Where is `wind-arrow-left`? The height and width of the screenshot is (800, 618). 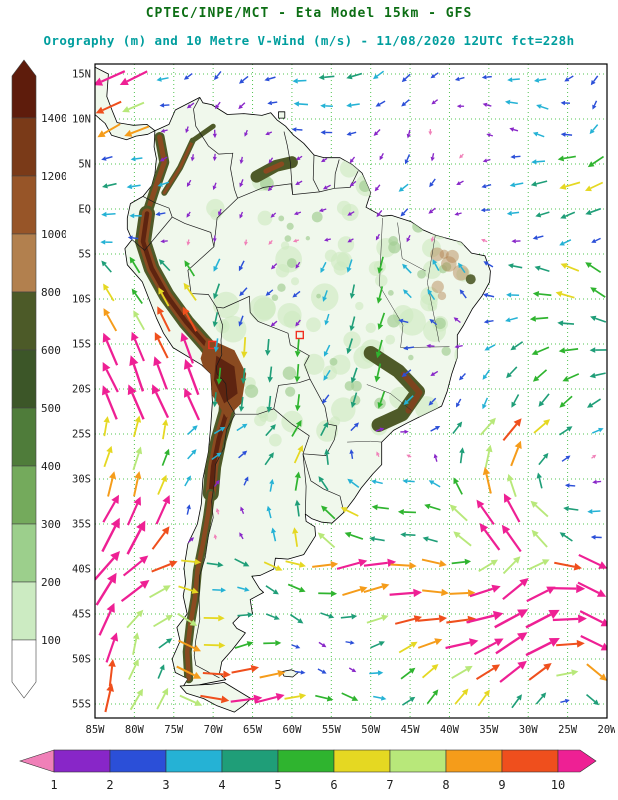 wind-arrow-left is located at coordinates (37, 761).